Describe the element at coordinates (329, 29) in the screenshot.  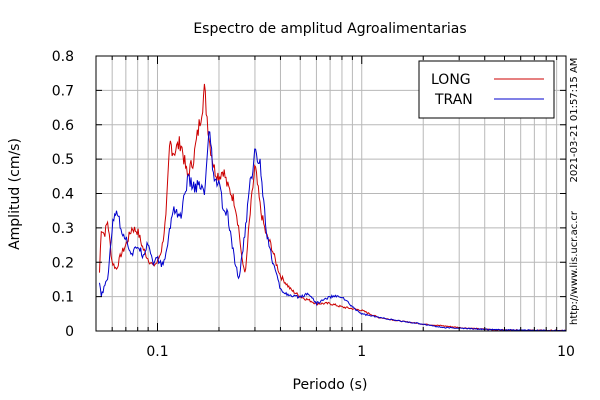
I see `chart-title: Espectro de amplitud Agroalimentarias` at that location.